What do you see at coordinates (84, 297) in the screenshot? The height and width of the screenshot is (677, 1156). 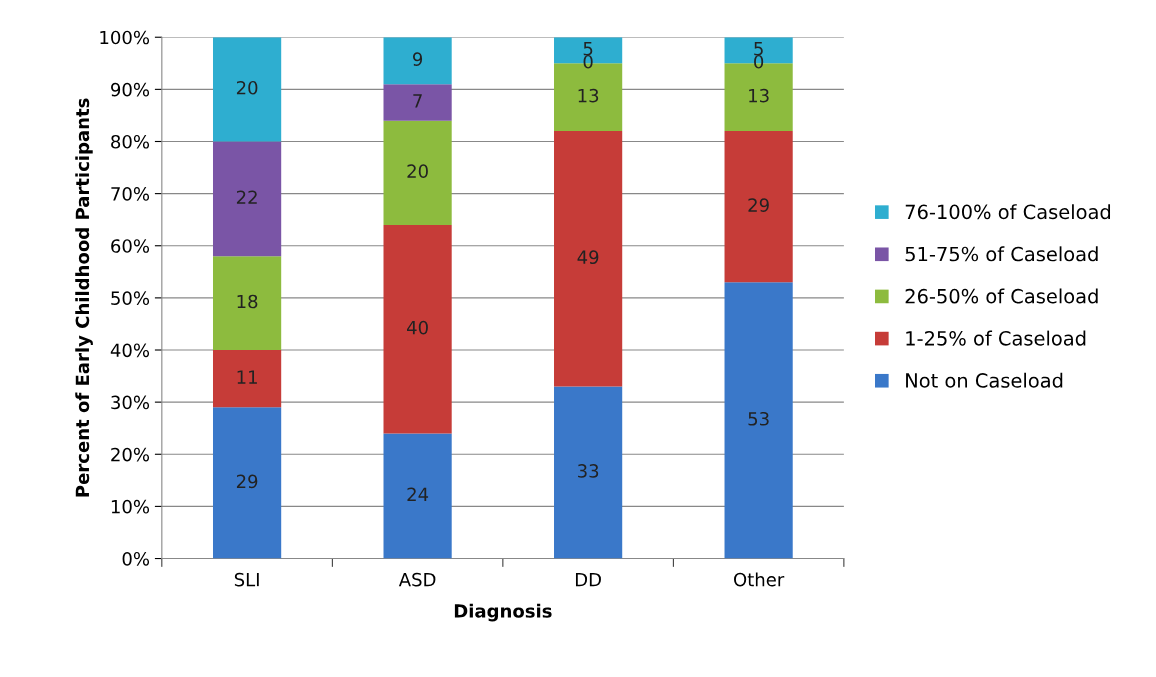 I see `y-axis-title: Percent of Early Childhood Participants` at bounding box center [84, 297].